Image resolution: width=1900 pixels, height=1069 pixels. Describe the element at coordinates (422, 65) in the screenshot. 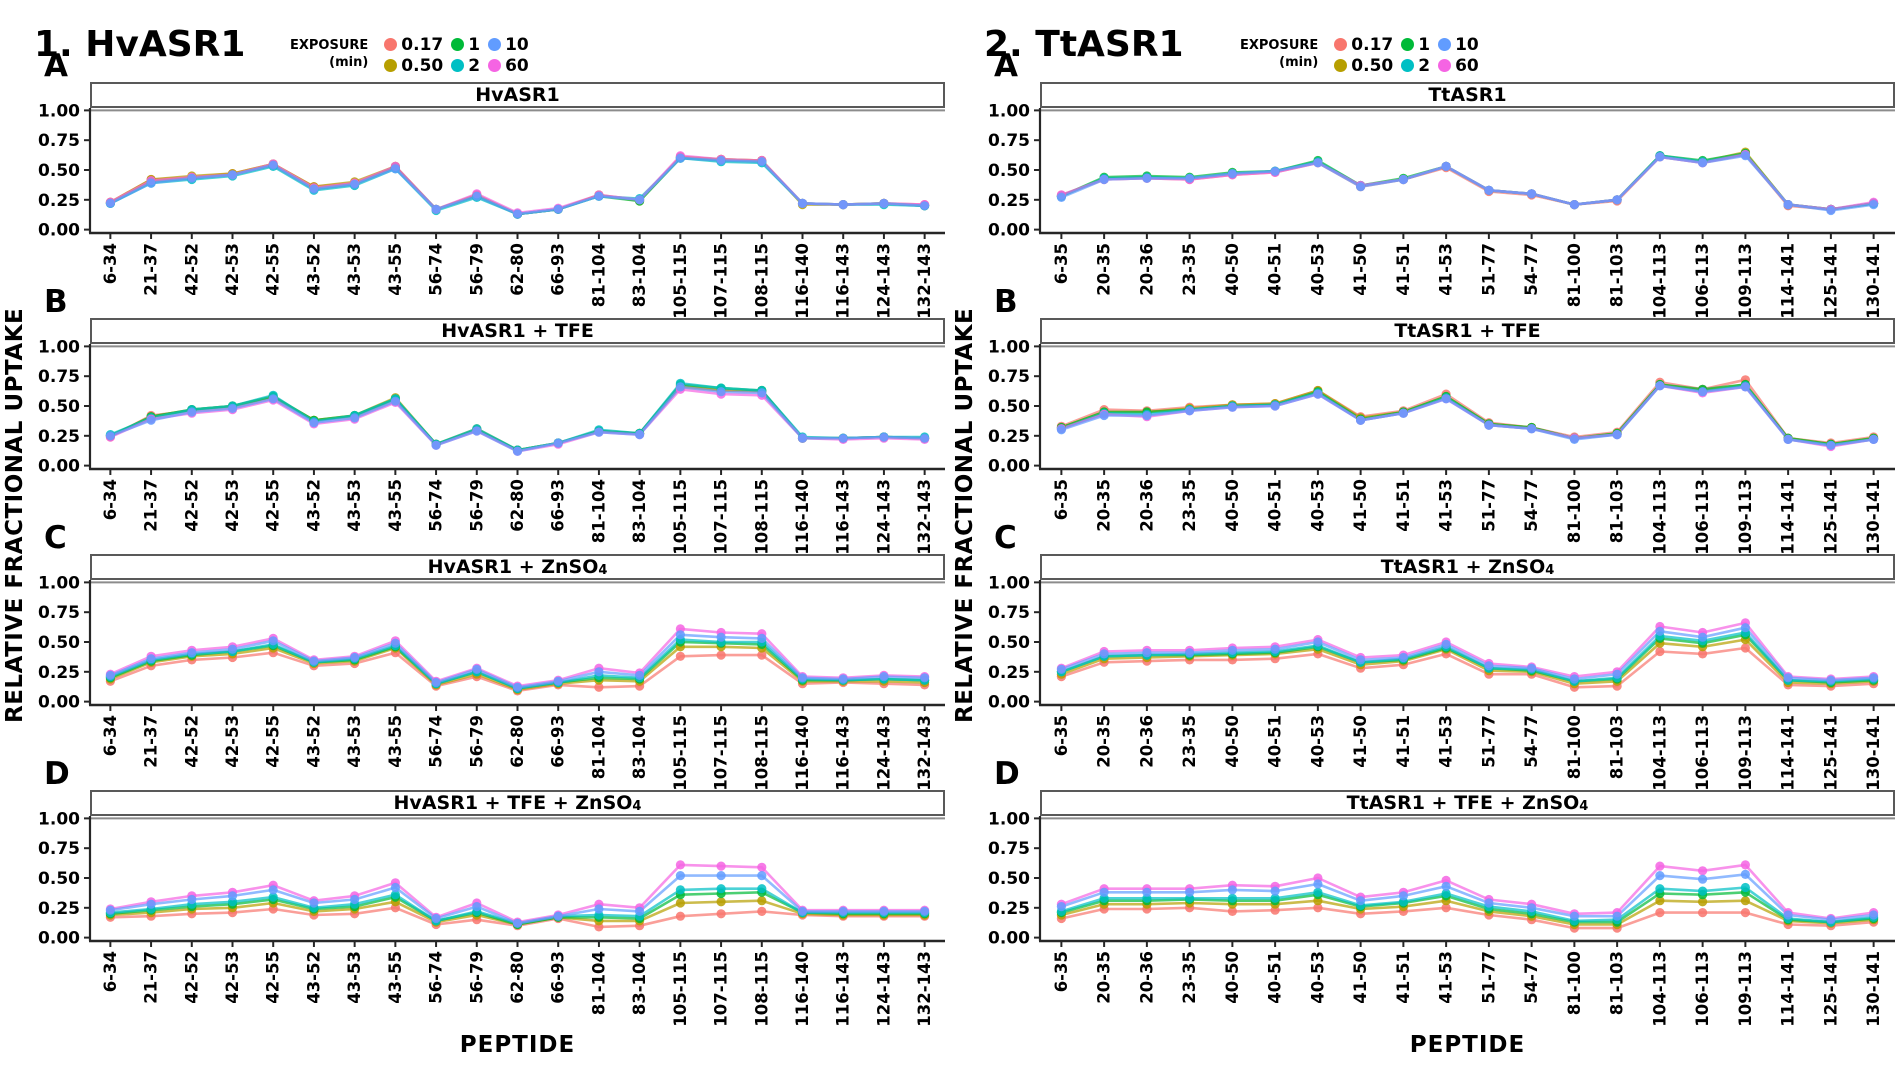

I see `legend-entry-label: 0.50` at that location.